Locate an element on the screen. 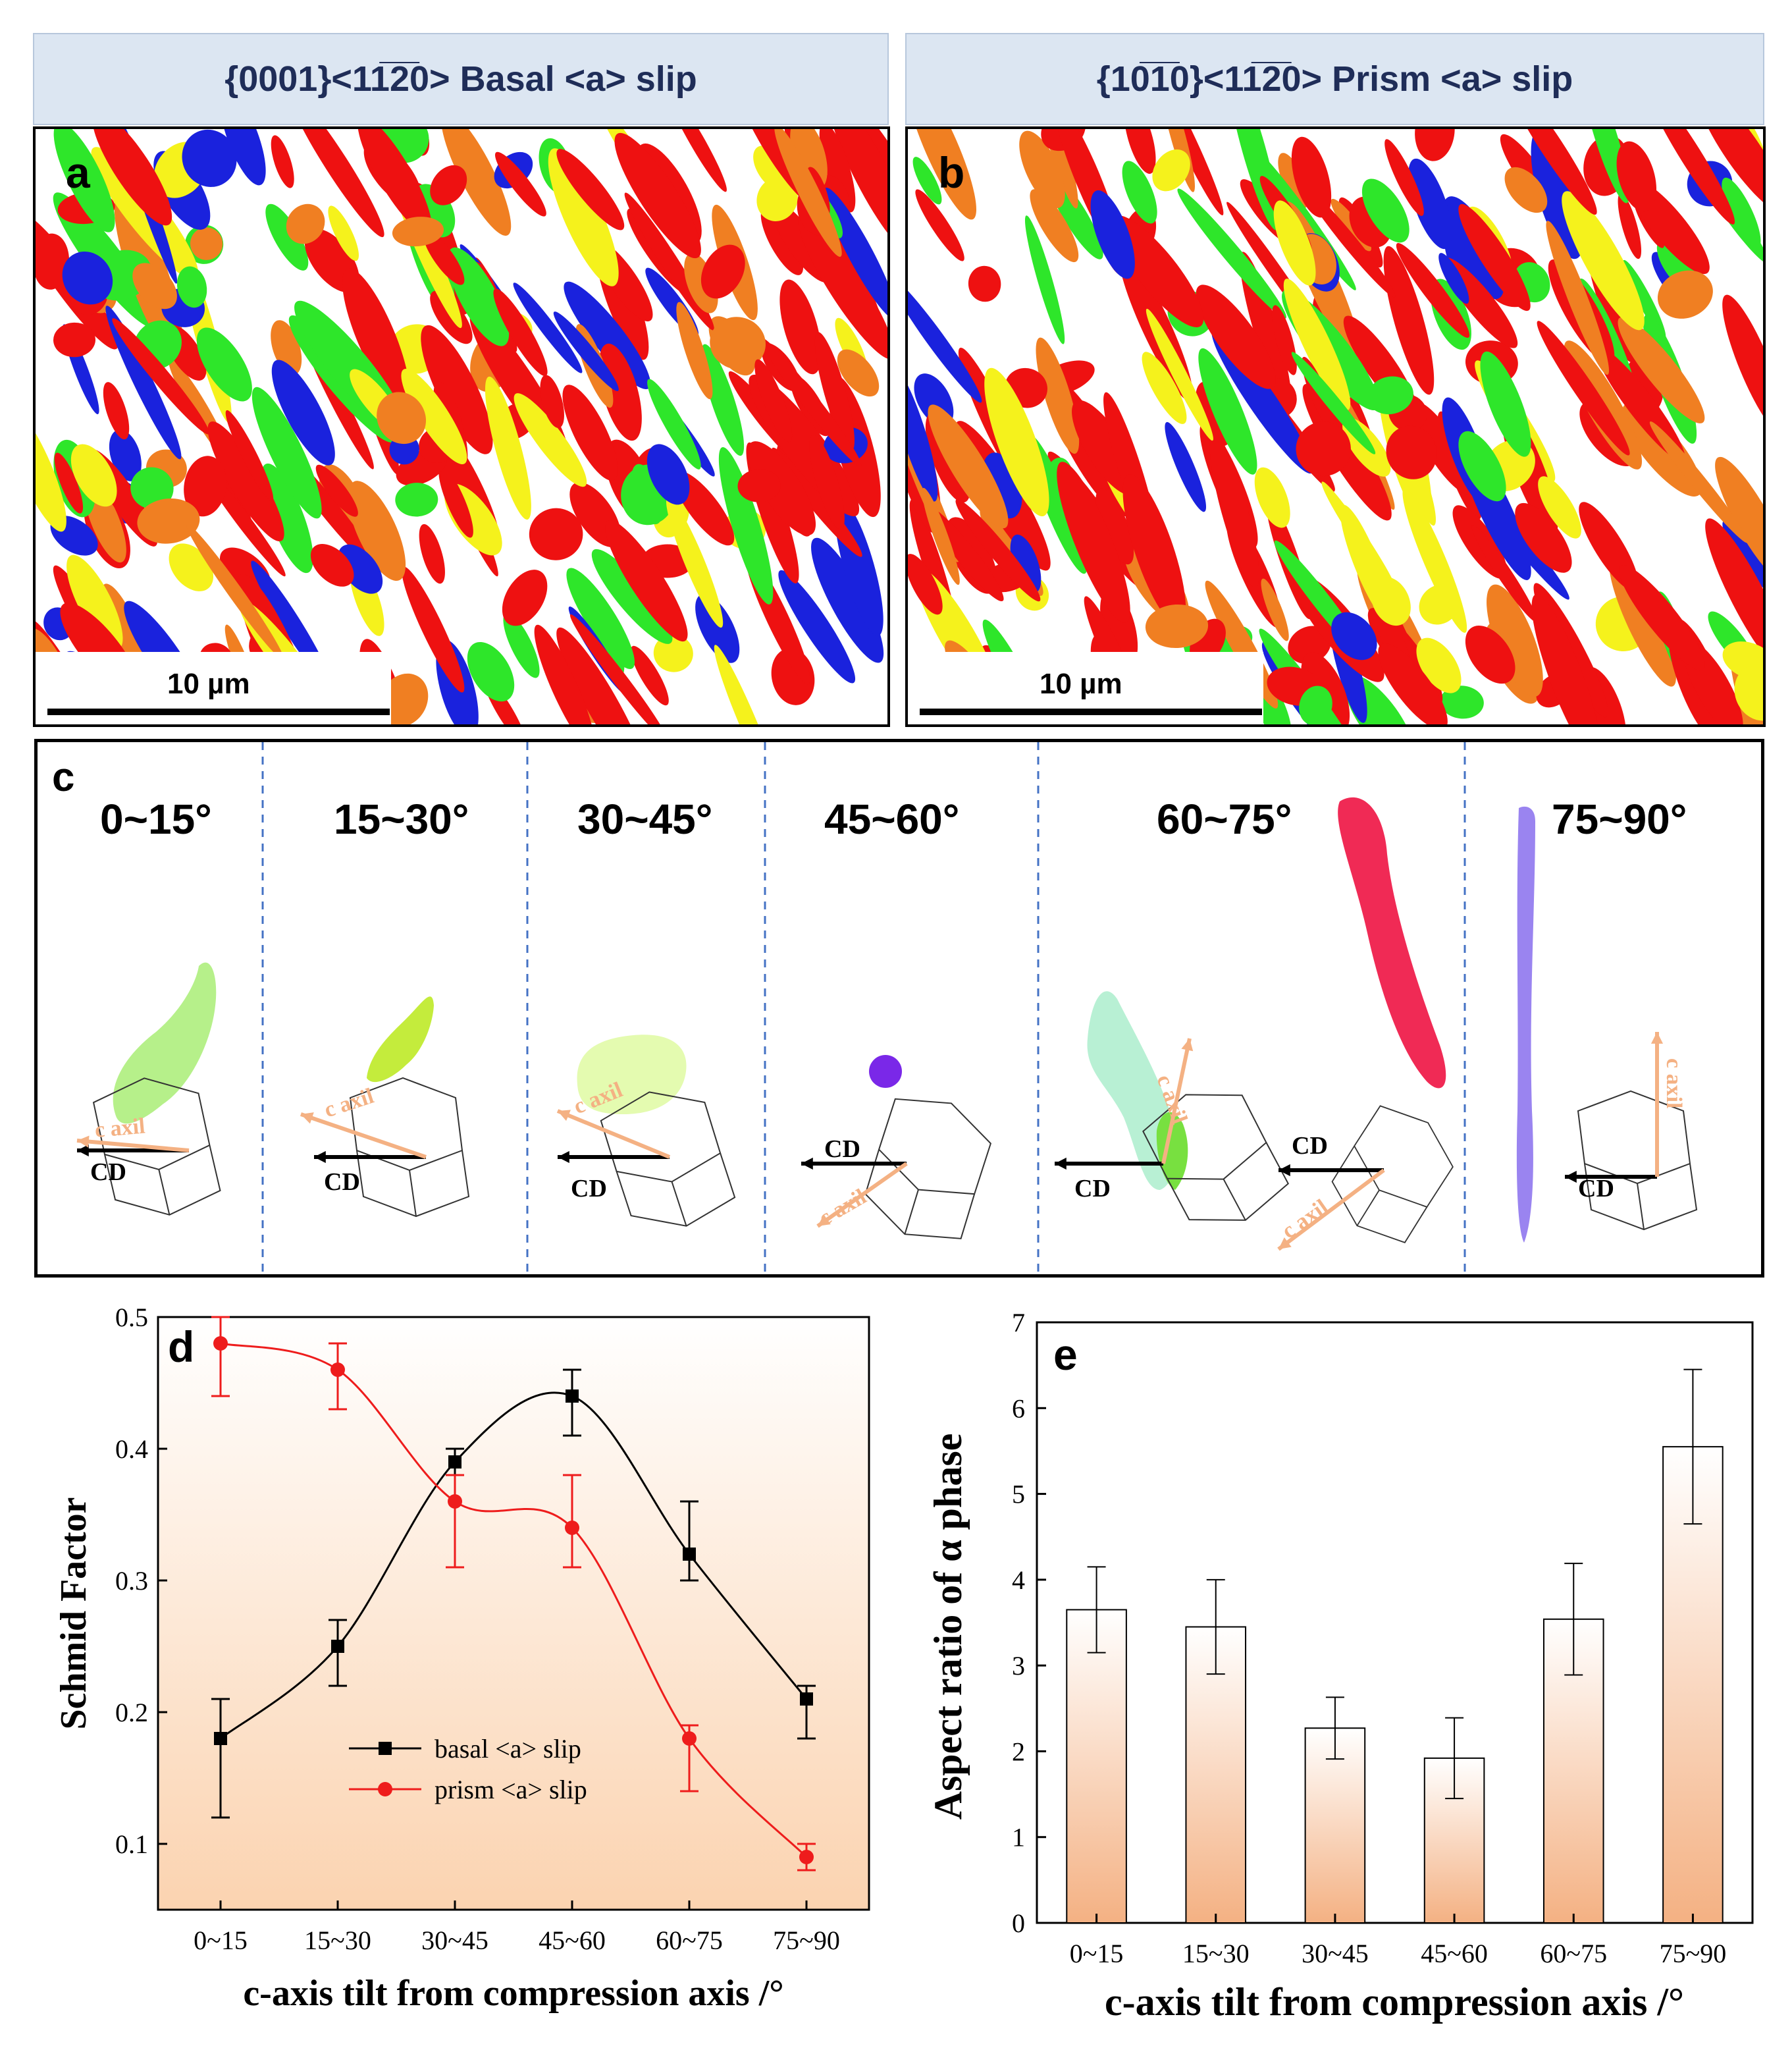 Image resolution: width=1792 pixels, height=2048 pixels. panel-a-grain-map is located at coordinates (461, 426).